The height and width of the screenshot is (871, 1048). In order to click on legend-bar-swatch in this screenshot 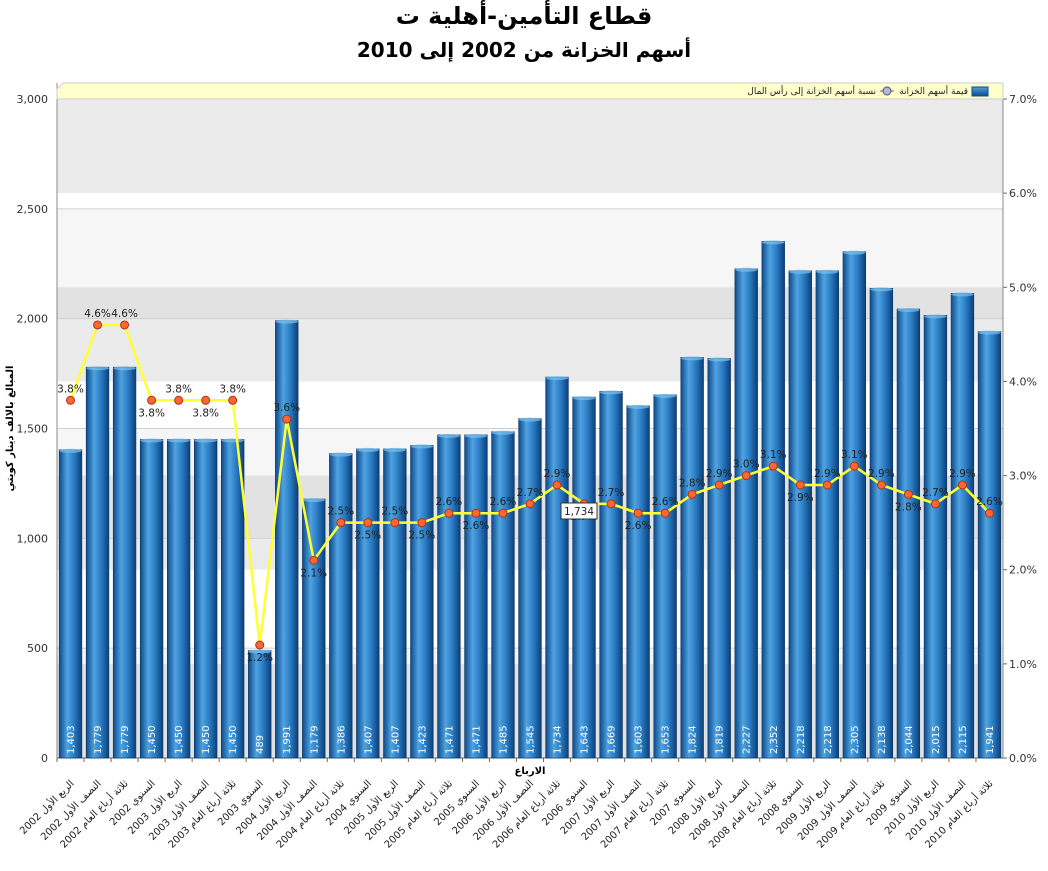, I will do `click(980, 91)`.